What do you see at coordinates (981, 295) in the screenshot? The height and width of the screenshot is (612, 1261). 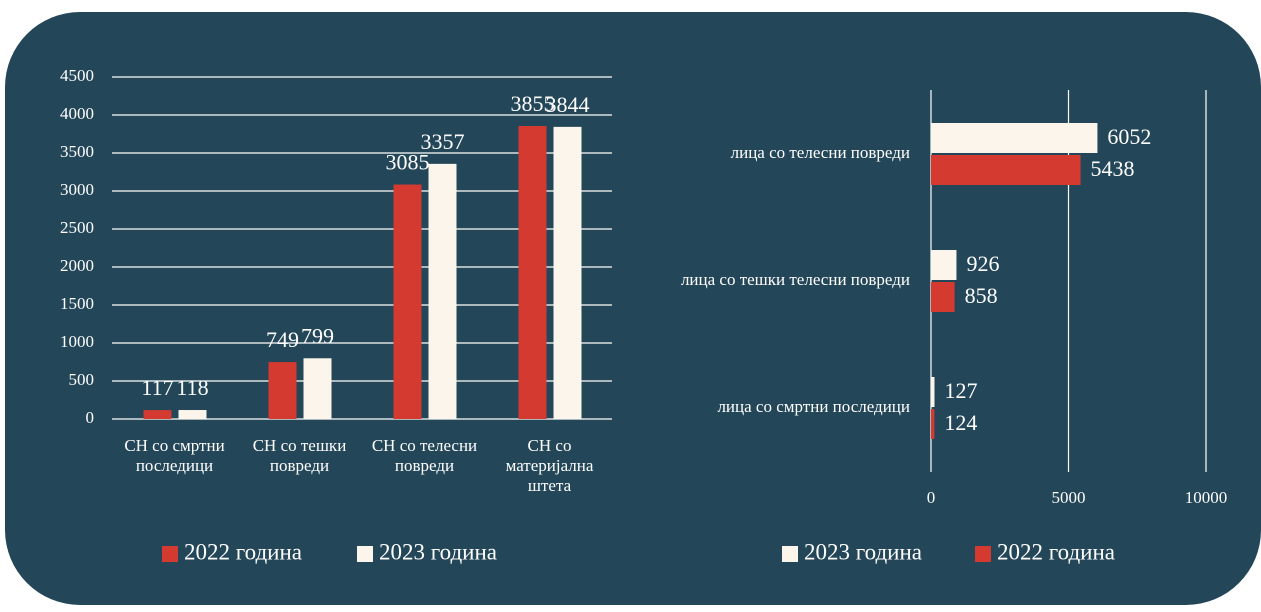 I see `data-label: 858` at bounding box center [981, 295].